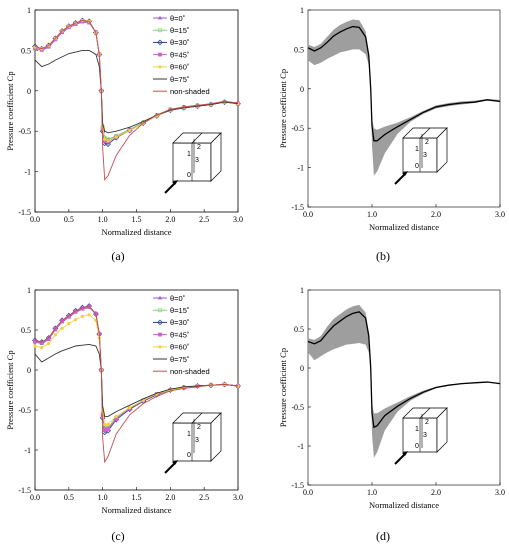 The image size is (509, 550). What do you see at coordinates (179, 347) in the screenshot?
I see `legend-label: θ=60˚` at bounding box center [179, 347].